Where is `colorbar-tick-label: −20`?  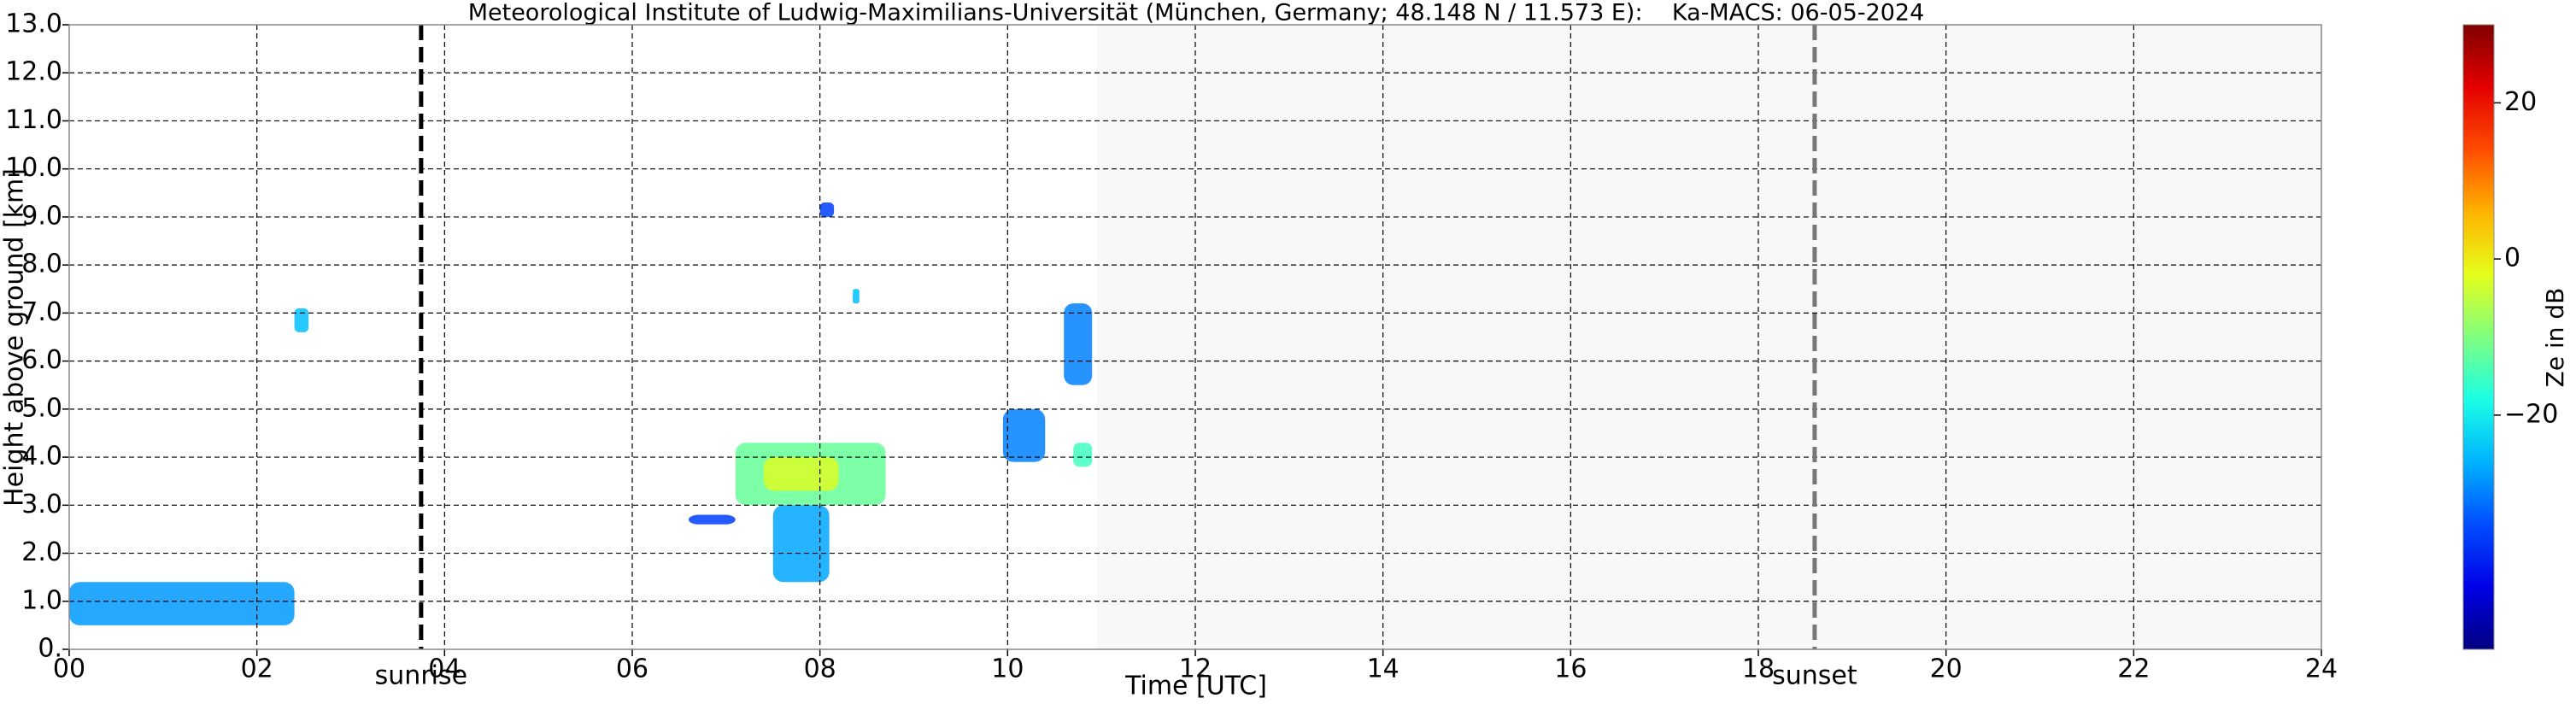 colorbar-tick-label: −20 is located at coordinates (2531, 414).